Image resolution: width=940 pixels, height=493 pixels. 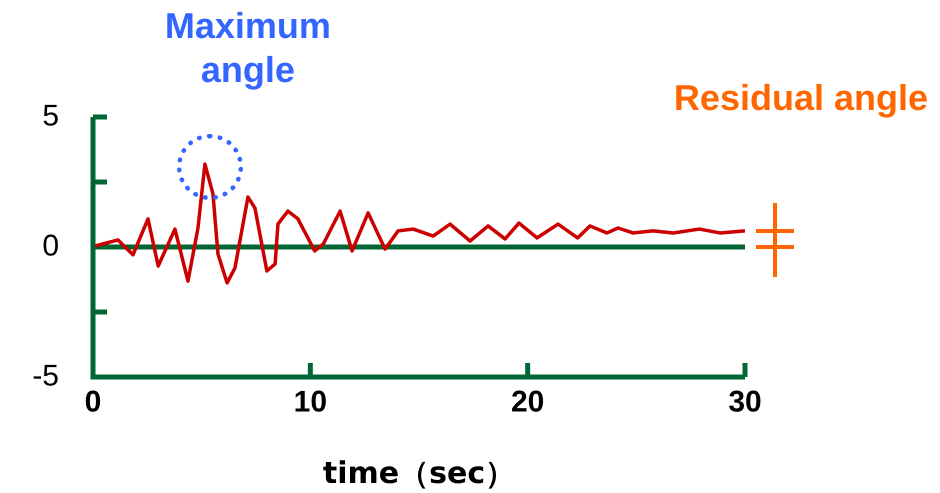 I want to click on y-tick-label: 0, so click(x=50, y=245).